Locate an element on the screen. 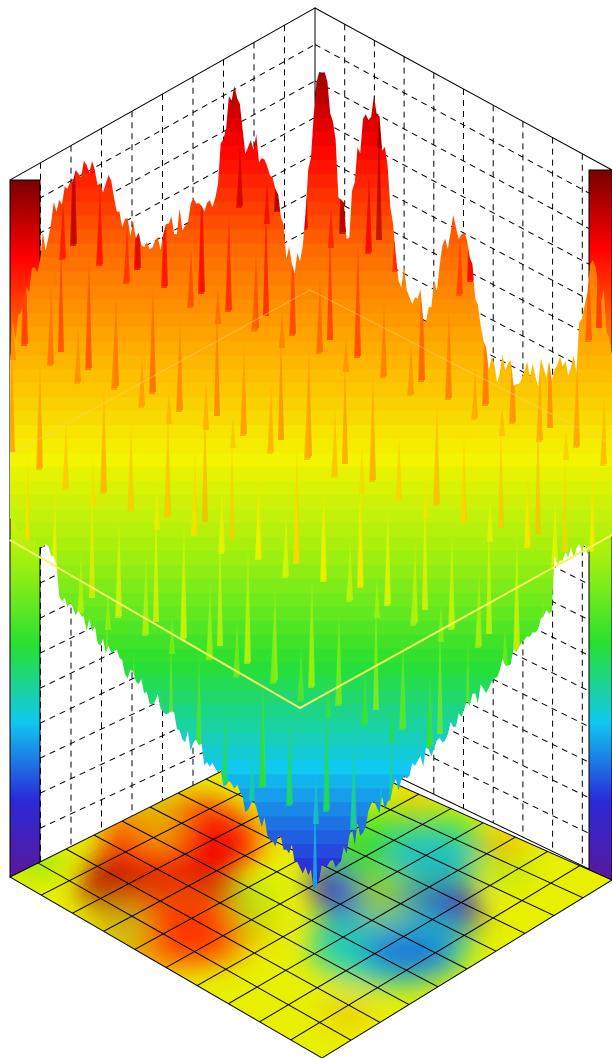 The width and height of the screenshot is (612, 1058). wall-gridline is located at coordinates (162, 130).